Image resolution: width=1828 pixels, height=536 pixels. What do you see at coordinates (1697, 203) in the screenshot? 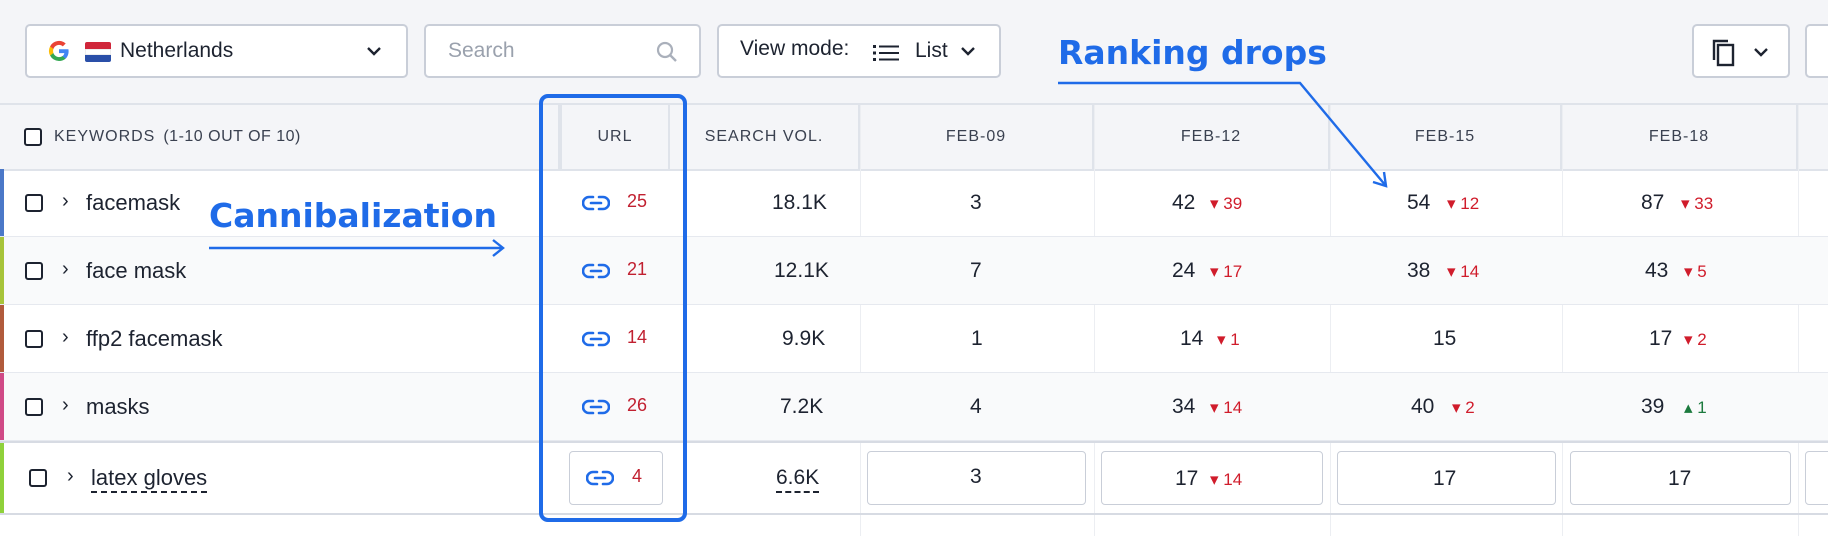
I see `position-change: ▾ 33` at bounding box center [1697, 203].